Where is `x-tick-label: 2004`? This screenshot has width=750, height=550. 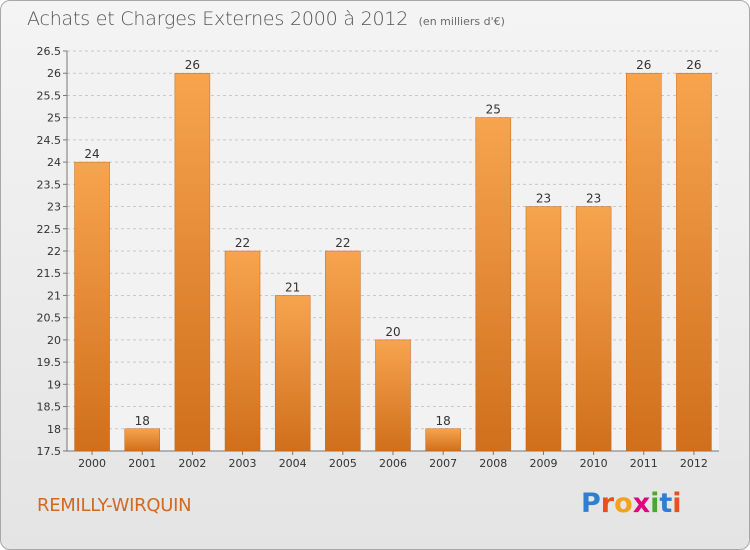 x-tick-label: 2004 is located at coordinates (293, 463).